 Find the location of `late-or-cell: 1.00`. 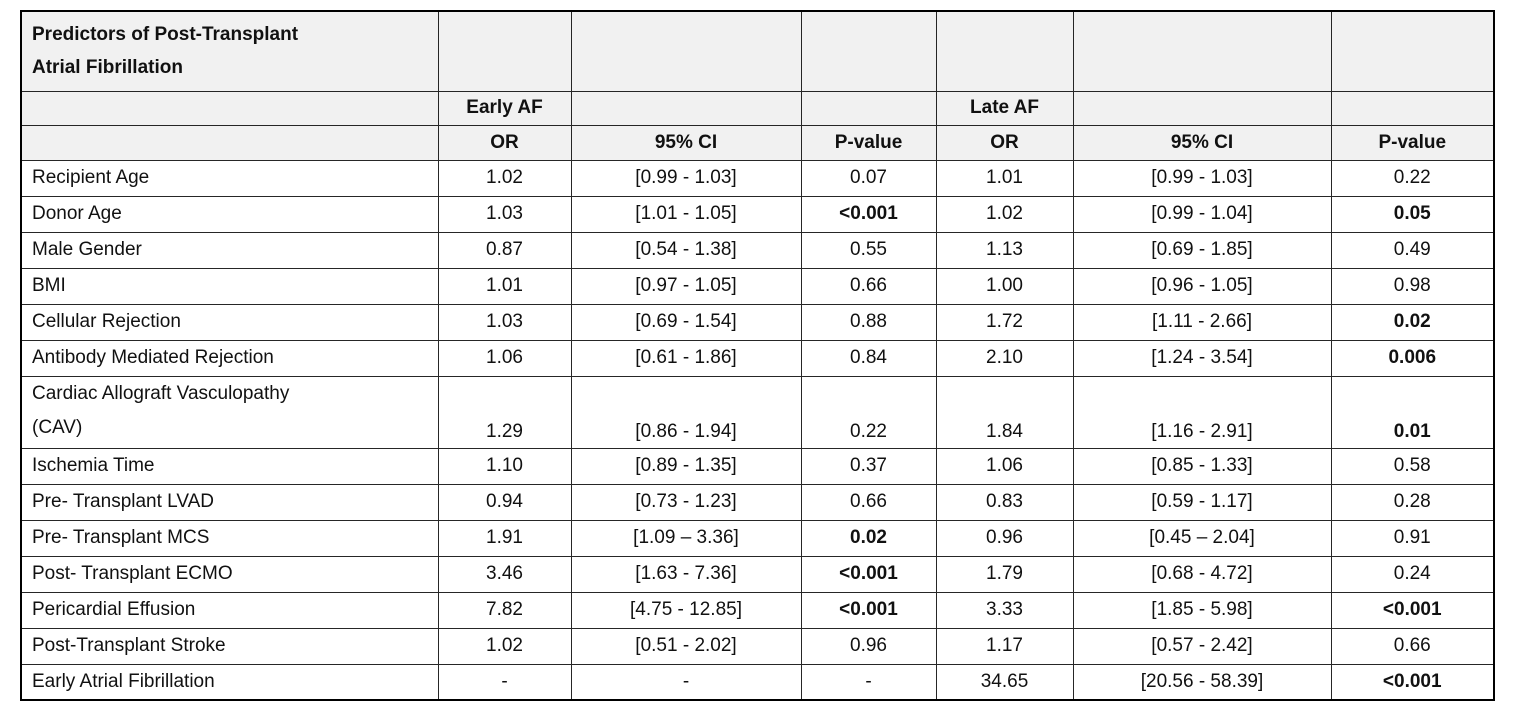

late-or-cell: 1.00 is located at coordinates (1004, 286).